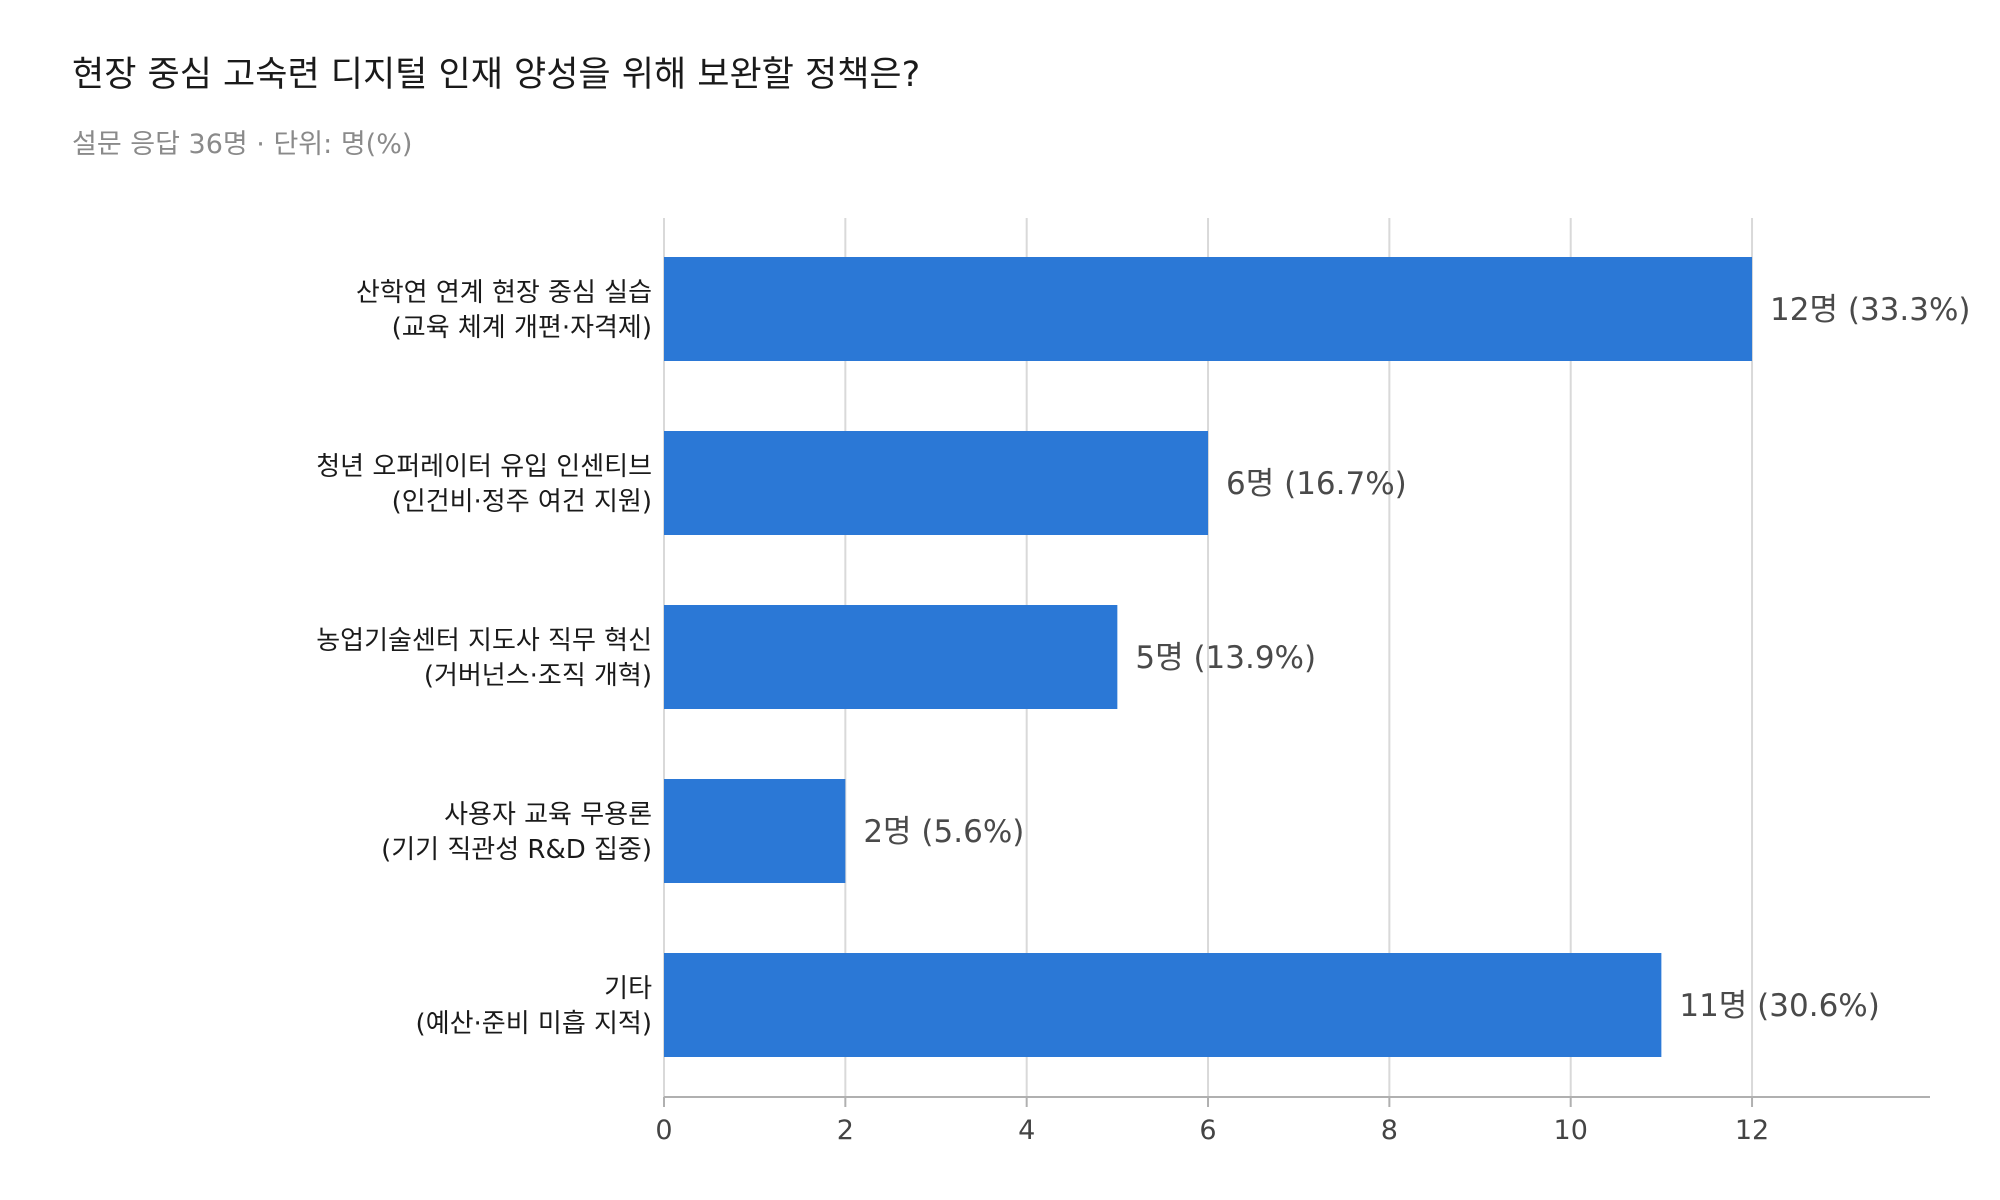 This screenshot has width=2000, height=1200. Describe the element at coordinates (522, 328) in the screenshot. I see `category-label: (교육 체계 개편·자격제)` at that location.